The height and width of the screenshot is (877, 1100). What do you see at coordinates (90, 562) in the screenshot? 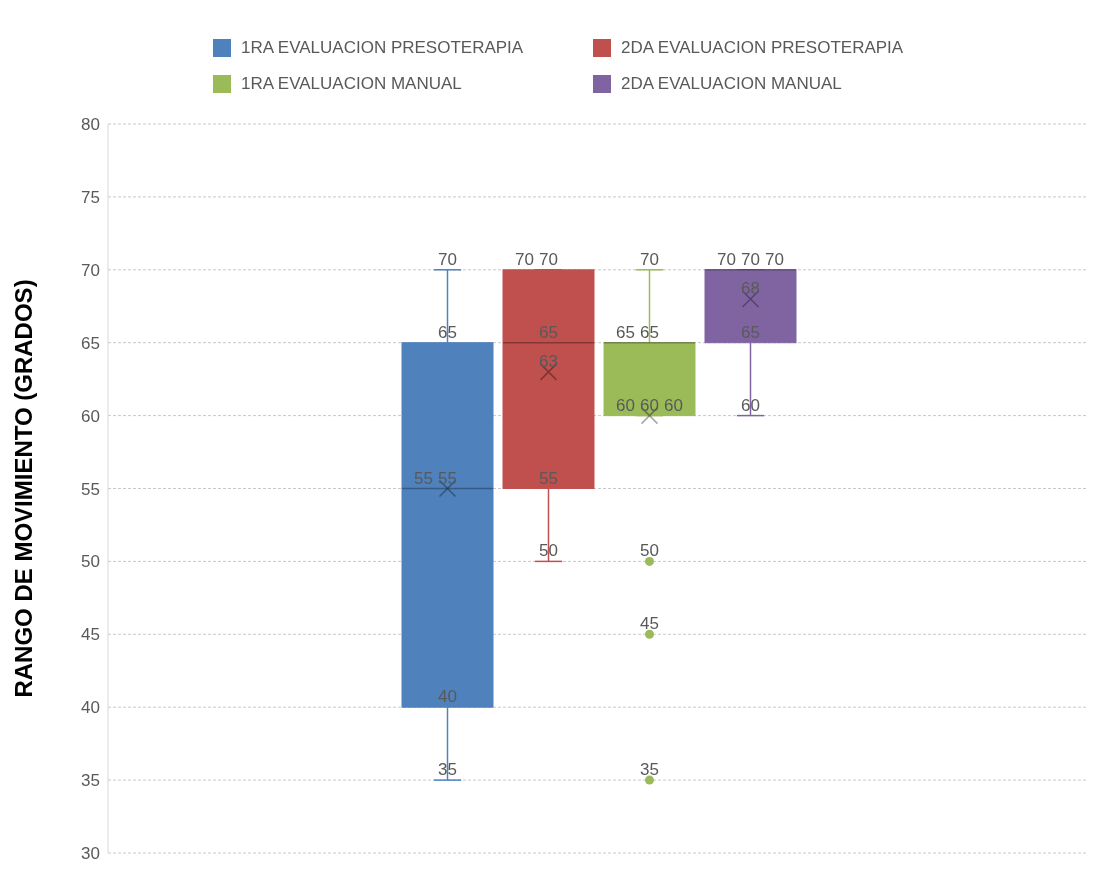
I see `y-tick-label: 50` at bounding box center [90, 562].